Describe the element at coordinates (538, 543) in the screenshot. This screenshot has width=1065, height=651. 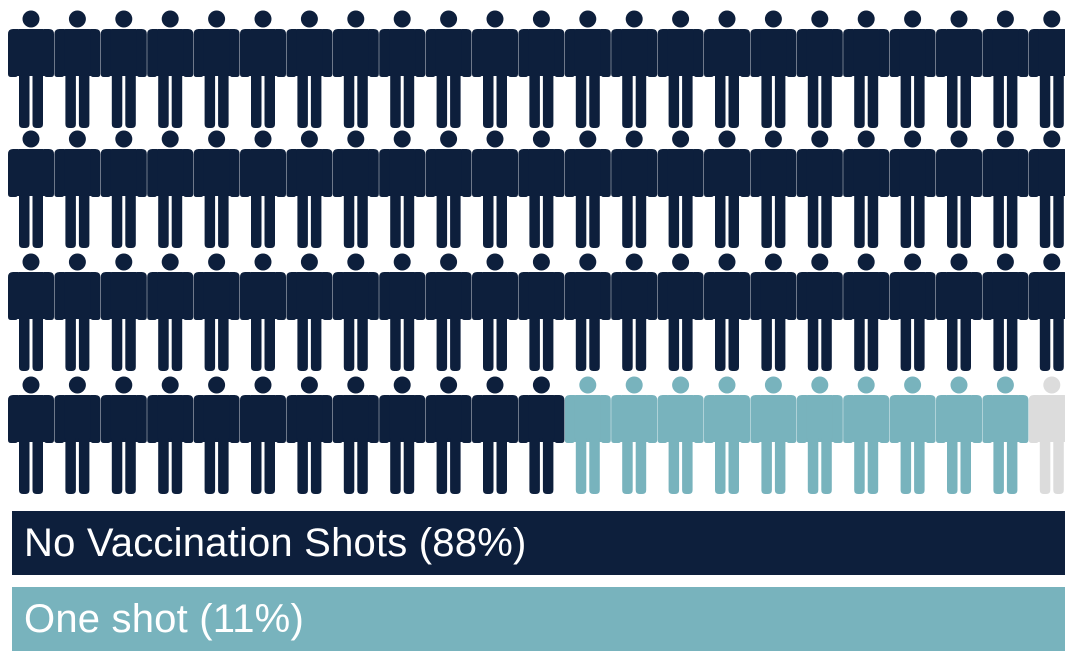
I see `legend-no-vaccination: No Vaccination Shots (88%)` at that location.